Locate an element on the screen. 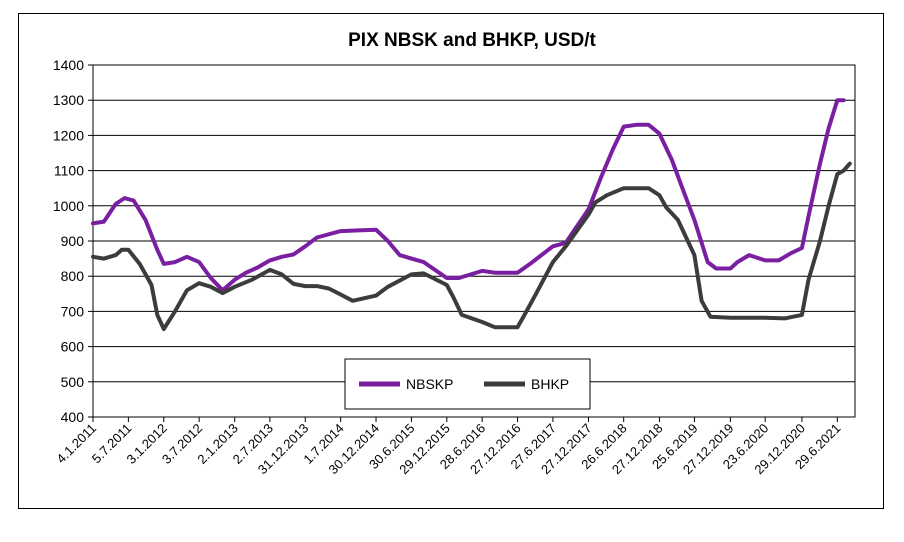  y-tick-label: 800 is located at coordinates (73, 276).